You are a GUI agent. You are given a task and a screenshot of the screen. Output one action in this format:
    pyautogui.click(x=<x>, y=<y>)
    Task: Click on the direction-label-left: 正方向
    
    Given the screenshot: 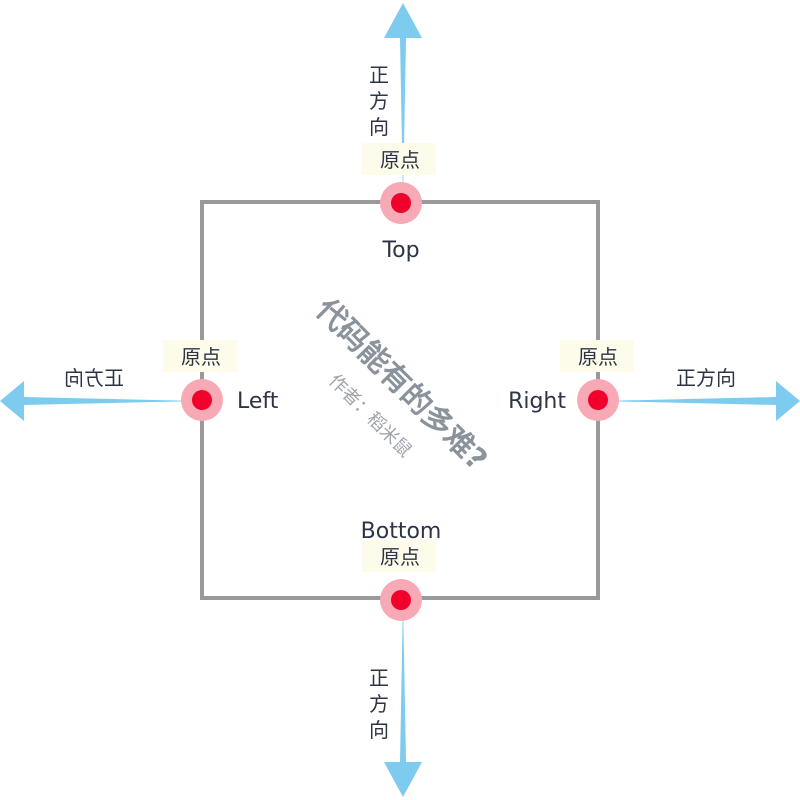 What is the action you would take?
    pyautogui.click(x=94, y=378)
    